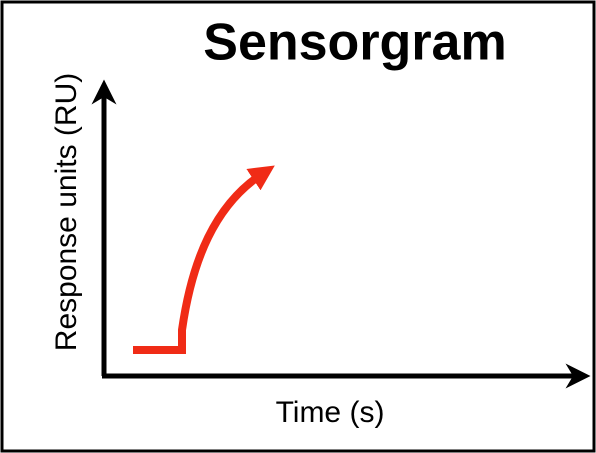 This screenshot has height=453, width=596. What do you see at coordinates (204, 259) in the screenshot?
I see `response-curve` at bounding box center [204, 259].